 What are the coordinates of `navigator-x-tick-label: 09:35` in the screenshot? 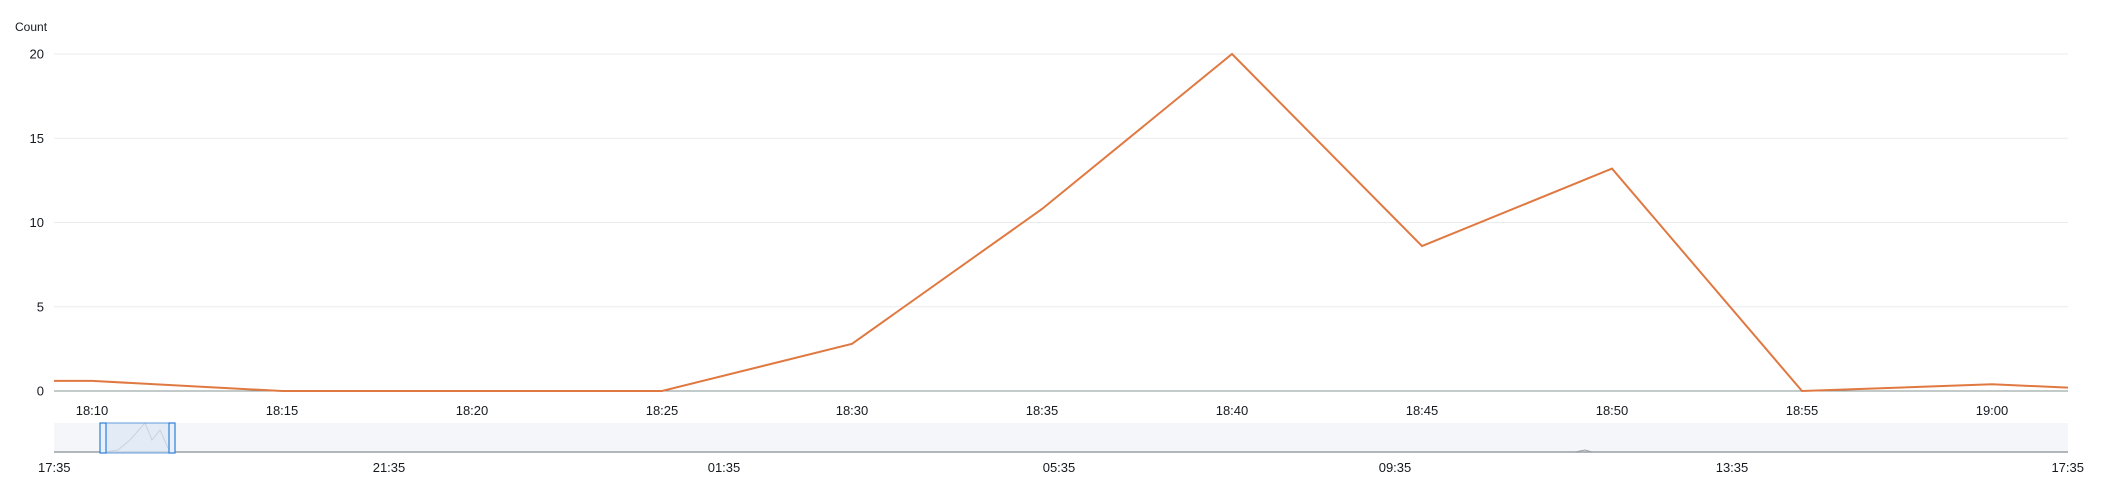 It's located at (1395, 467).